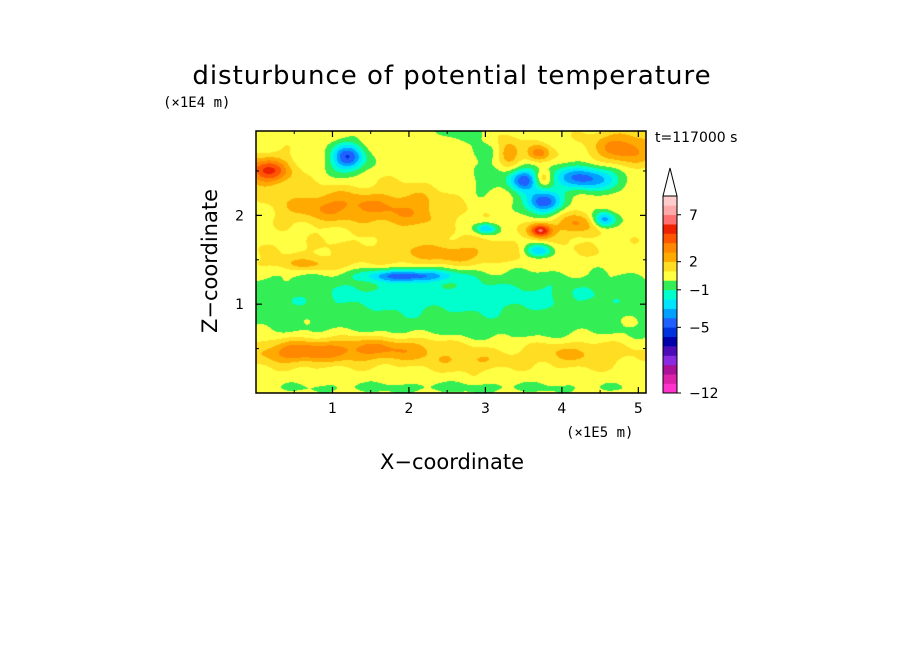 This screenshot has width=904, height=654. Describe the element at coordinates (699, 328) in the screenshot. I see `colorbar-label: −5` at that location.